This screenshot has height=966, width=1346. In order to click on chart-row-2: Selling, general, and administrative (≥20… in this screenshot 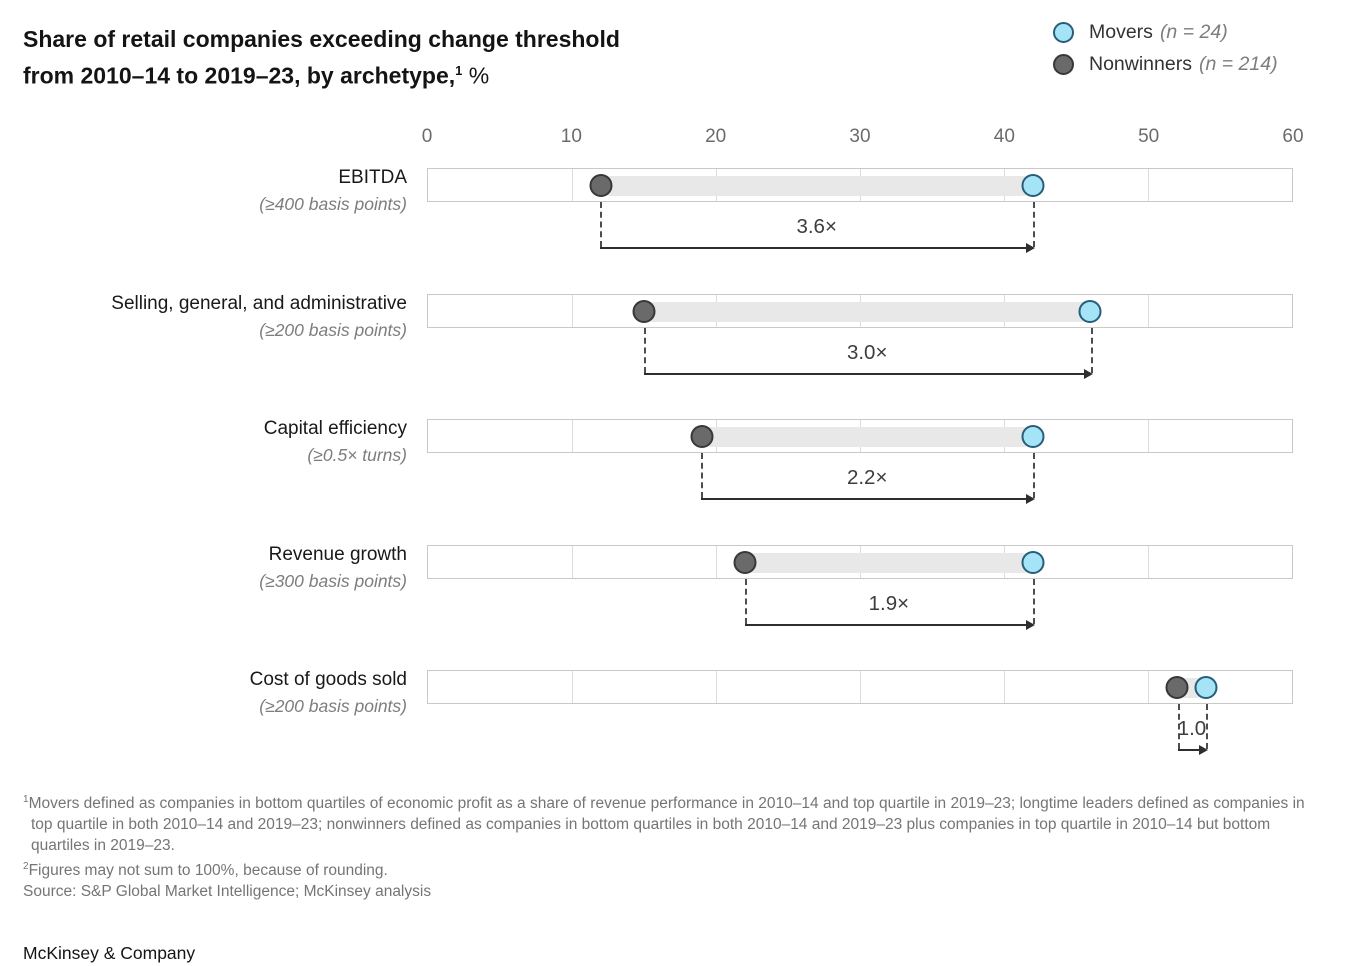, I will do `click(673, 355)`.